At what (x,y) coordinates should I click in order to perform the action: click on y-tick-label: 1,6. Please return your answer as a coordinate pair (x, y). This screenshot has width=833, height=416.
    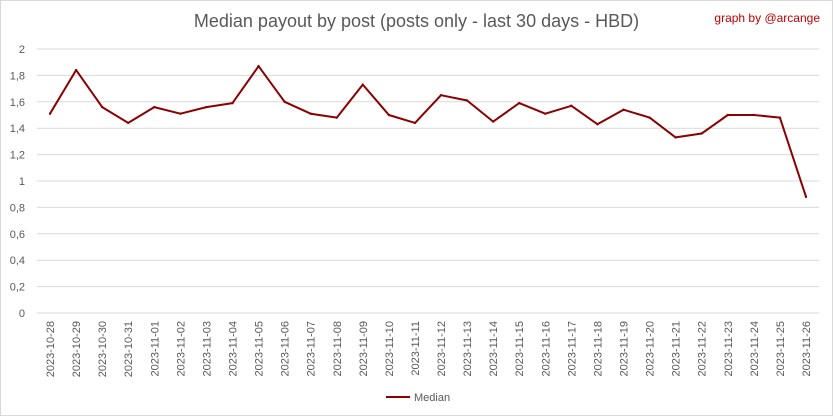
    Looking at the image, I should click on (17, 103).